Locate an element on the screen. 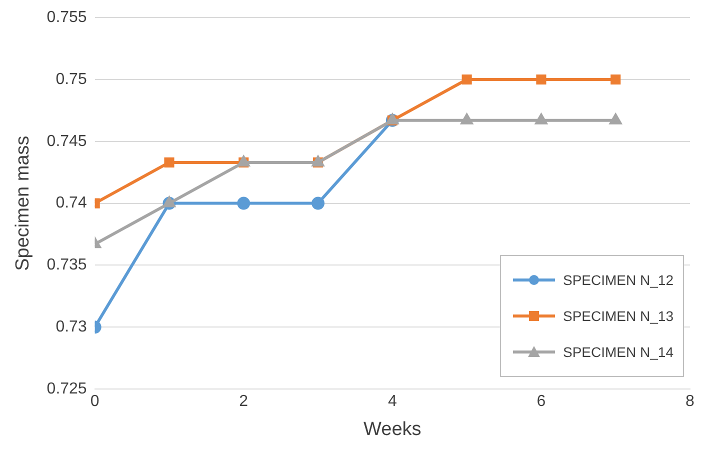  y-axis-title: Specimen mass is located at coordinates (23, 203).